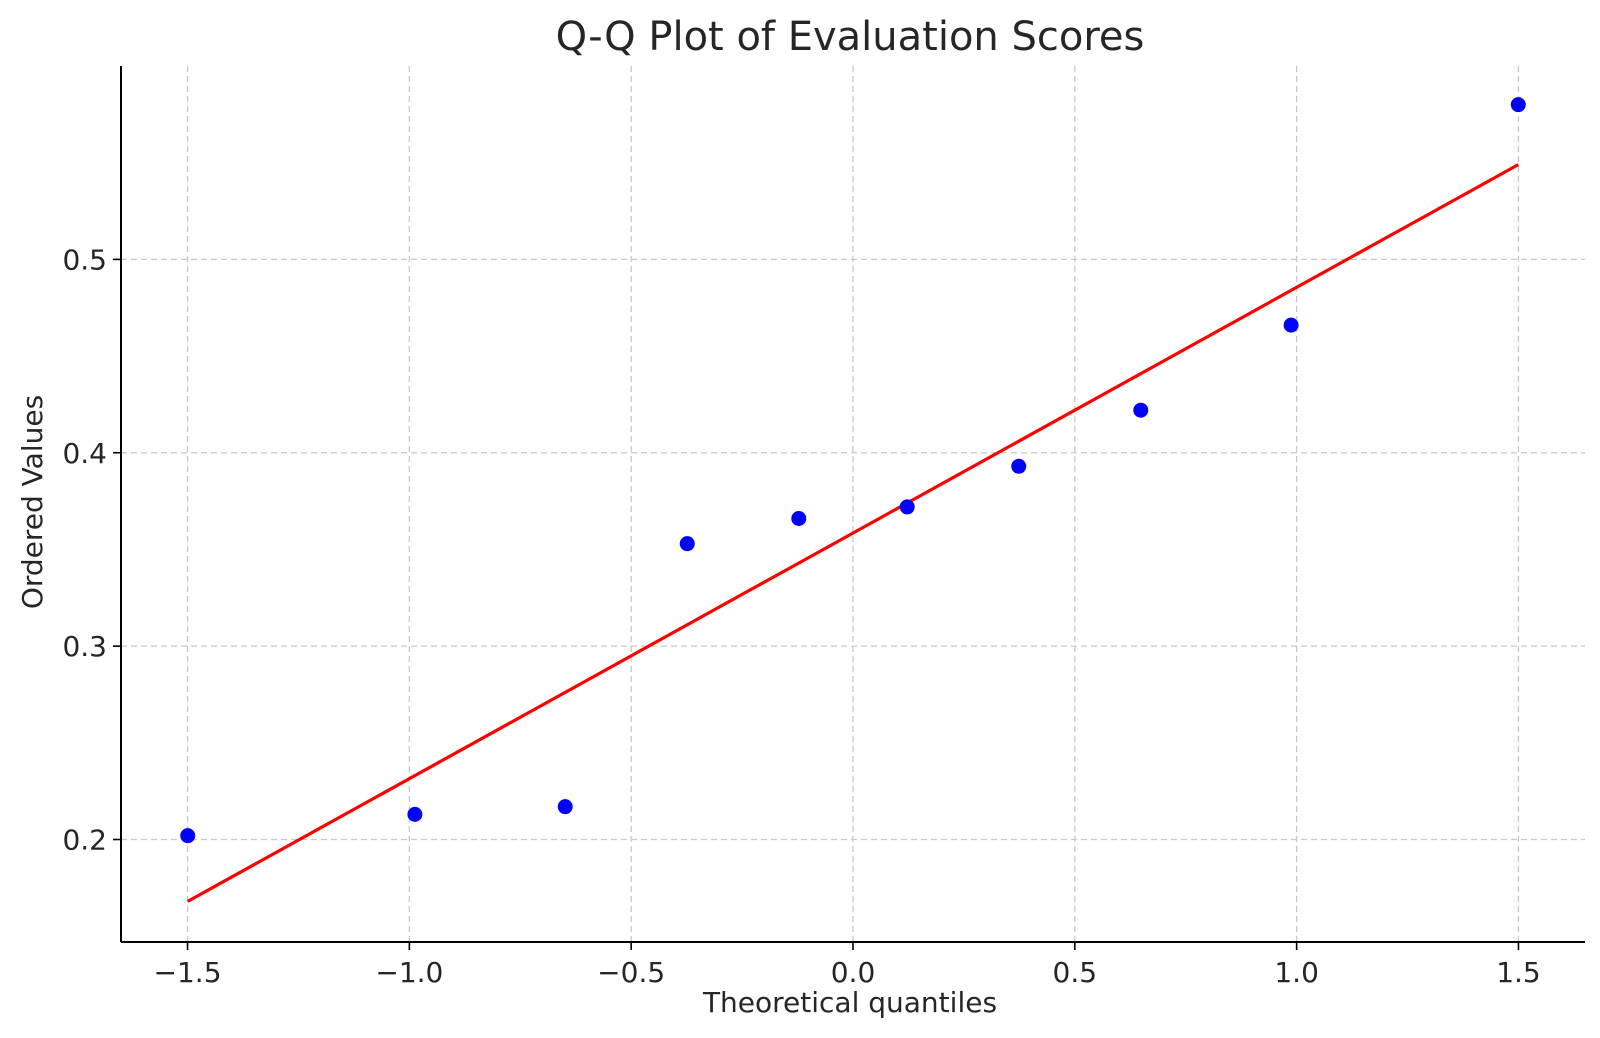  Describe the element at coordinates (853, 972) in the screenshot. I see `x-tick-label: 0.0` at that location.